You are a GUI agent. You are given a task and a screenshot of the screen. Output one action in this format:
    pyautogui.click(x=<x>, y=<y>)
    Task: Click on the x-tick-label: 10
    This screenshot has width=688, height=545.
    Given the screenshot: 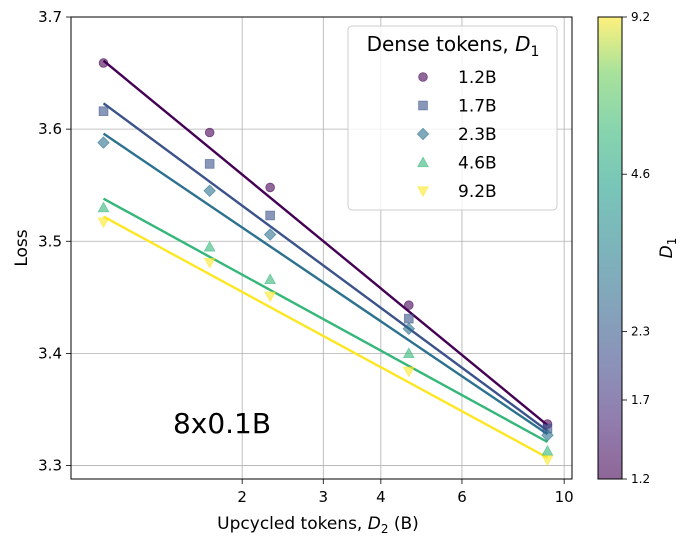 What is the action you would take?
    pyautogui.click(x=564, y=497)
    